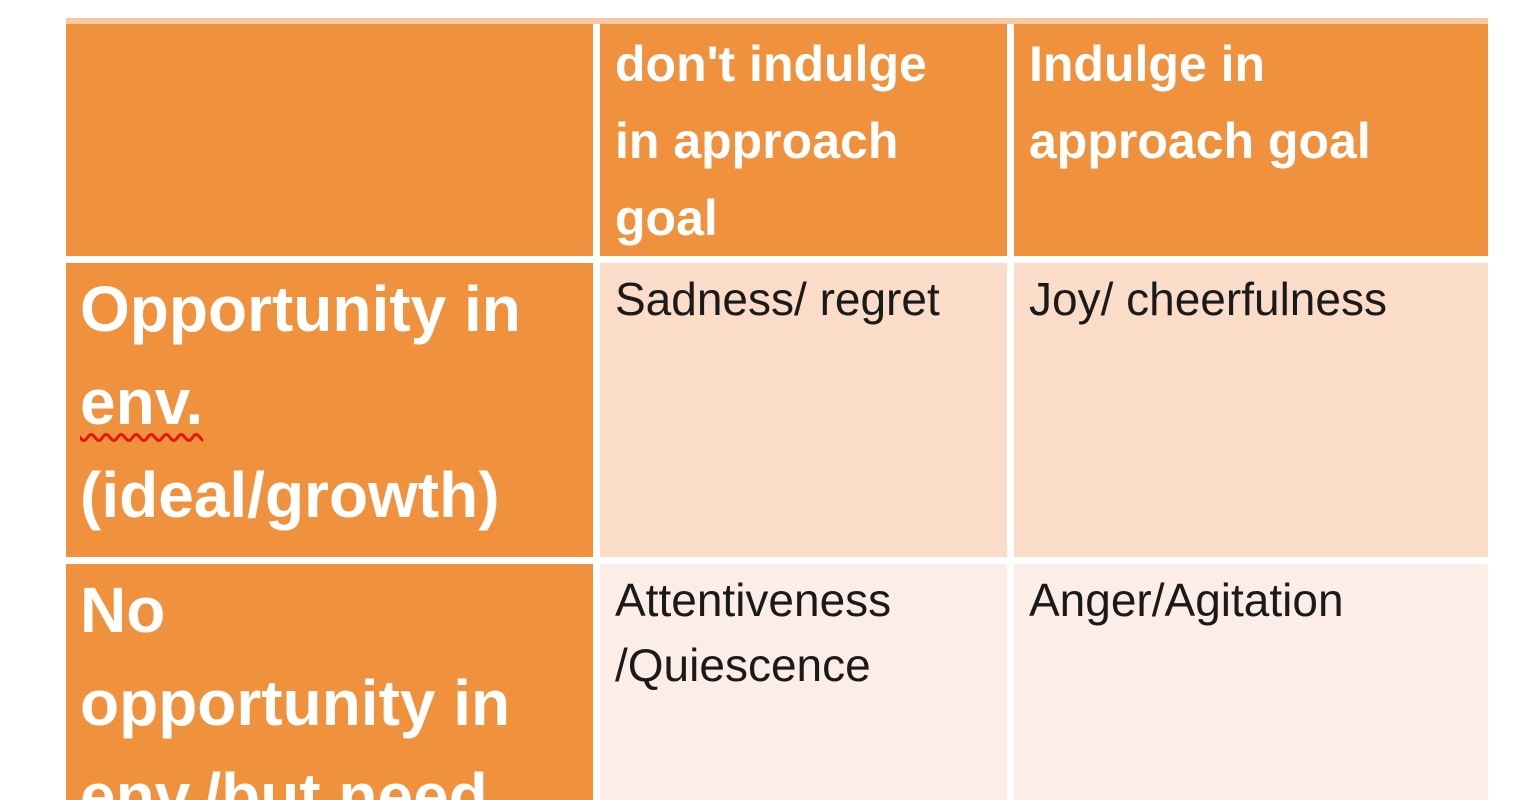  What do you see at coordinates (777, 21) in the screenshot?
I see `table-top-border` at bounding box center [777, 21].